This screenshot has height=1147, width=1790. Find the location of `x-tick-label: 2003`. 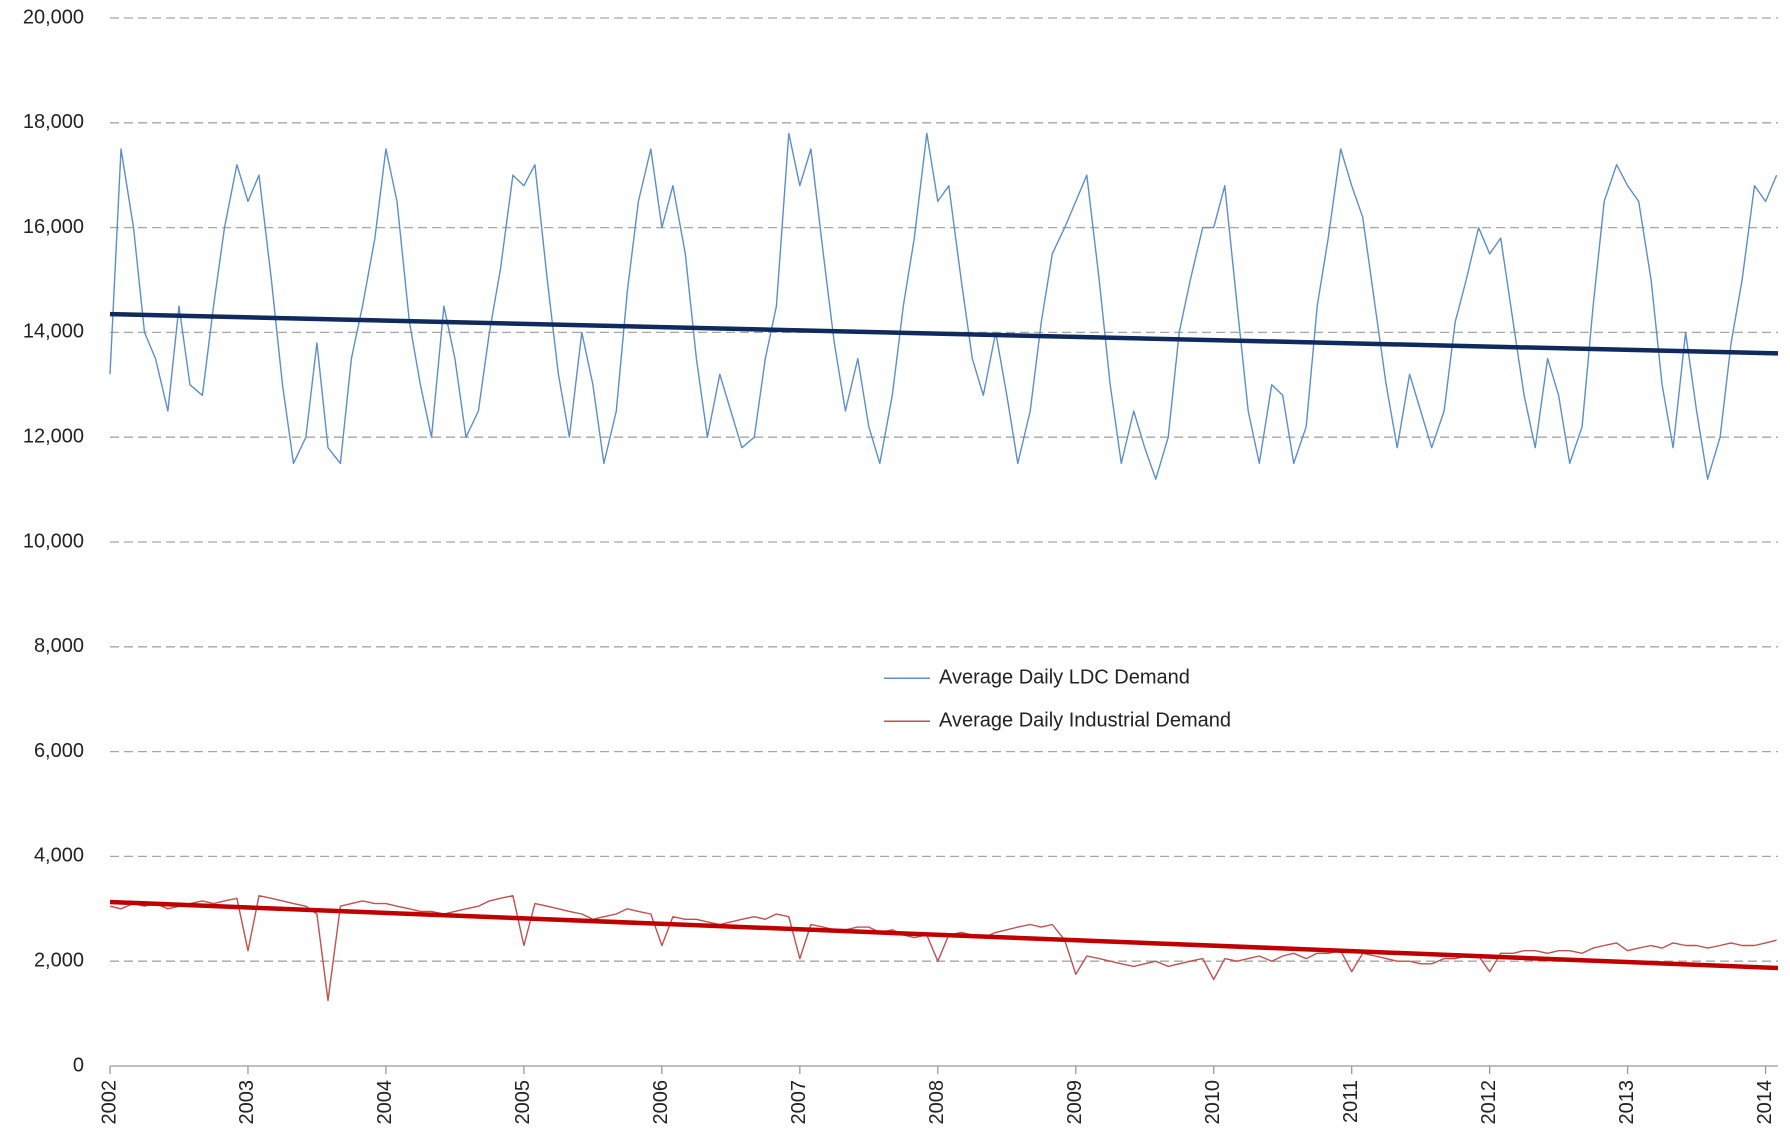

x-tick-label: 2003 is located at coordinates (247, 1102).